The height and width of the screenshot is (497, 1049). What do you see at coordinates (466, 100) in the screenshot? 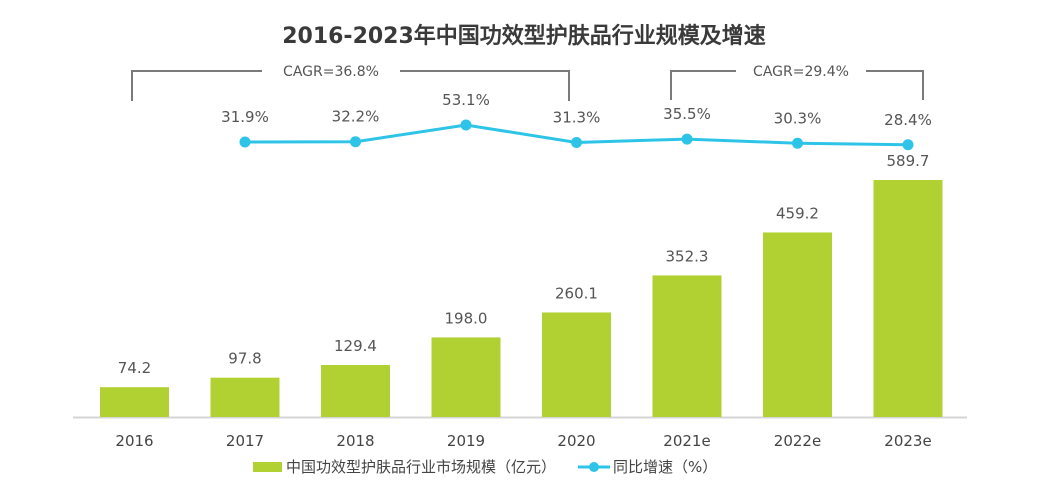
I see `growth-label: 53.1%` at bounding box center [466, 100].